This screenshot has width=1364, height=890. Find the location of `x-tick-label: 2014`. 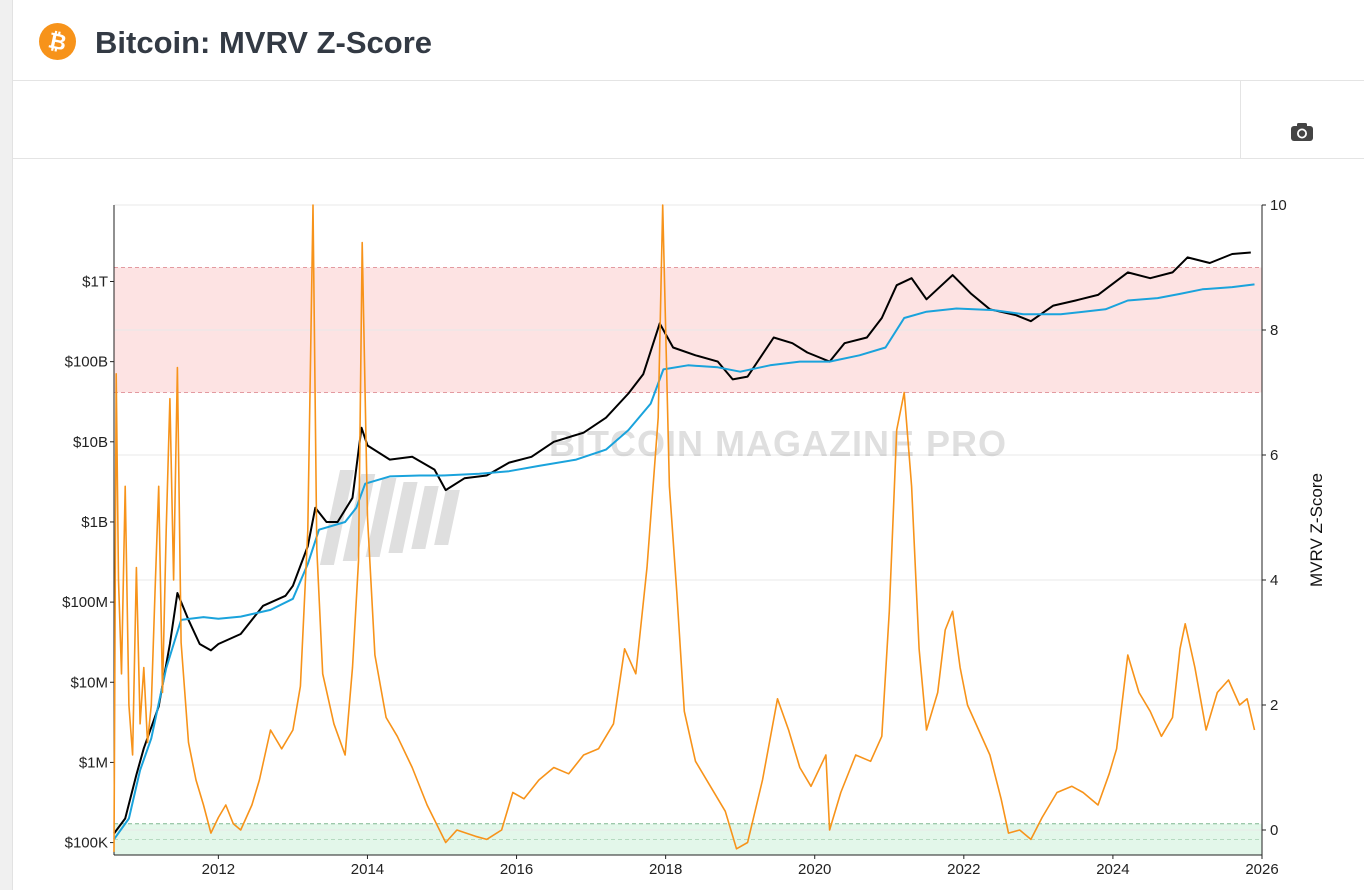

x-tick-label: 2014 is located at coordinates (367, 869).